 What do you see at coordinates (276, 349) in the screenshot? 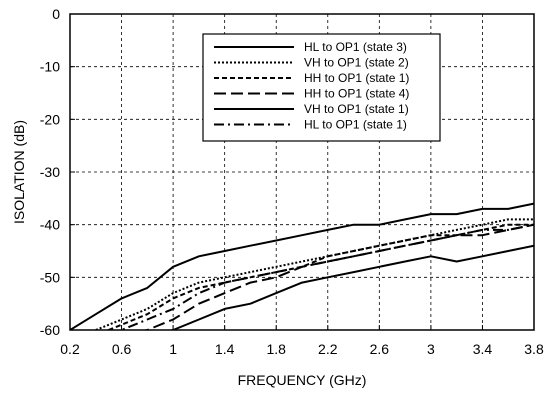
I see `x-tick-label: 1.8` at bounding box center [276, 349].